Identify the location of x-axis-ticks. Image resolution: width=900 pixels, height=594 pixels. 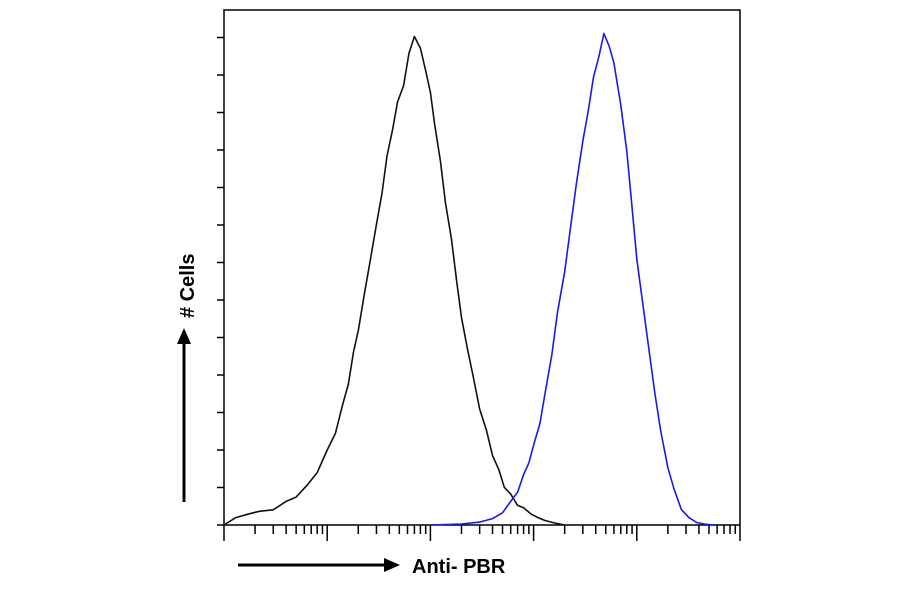
(482, 533).